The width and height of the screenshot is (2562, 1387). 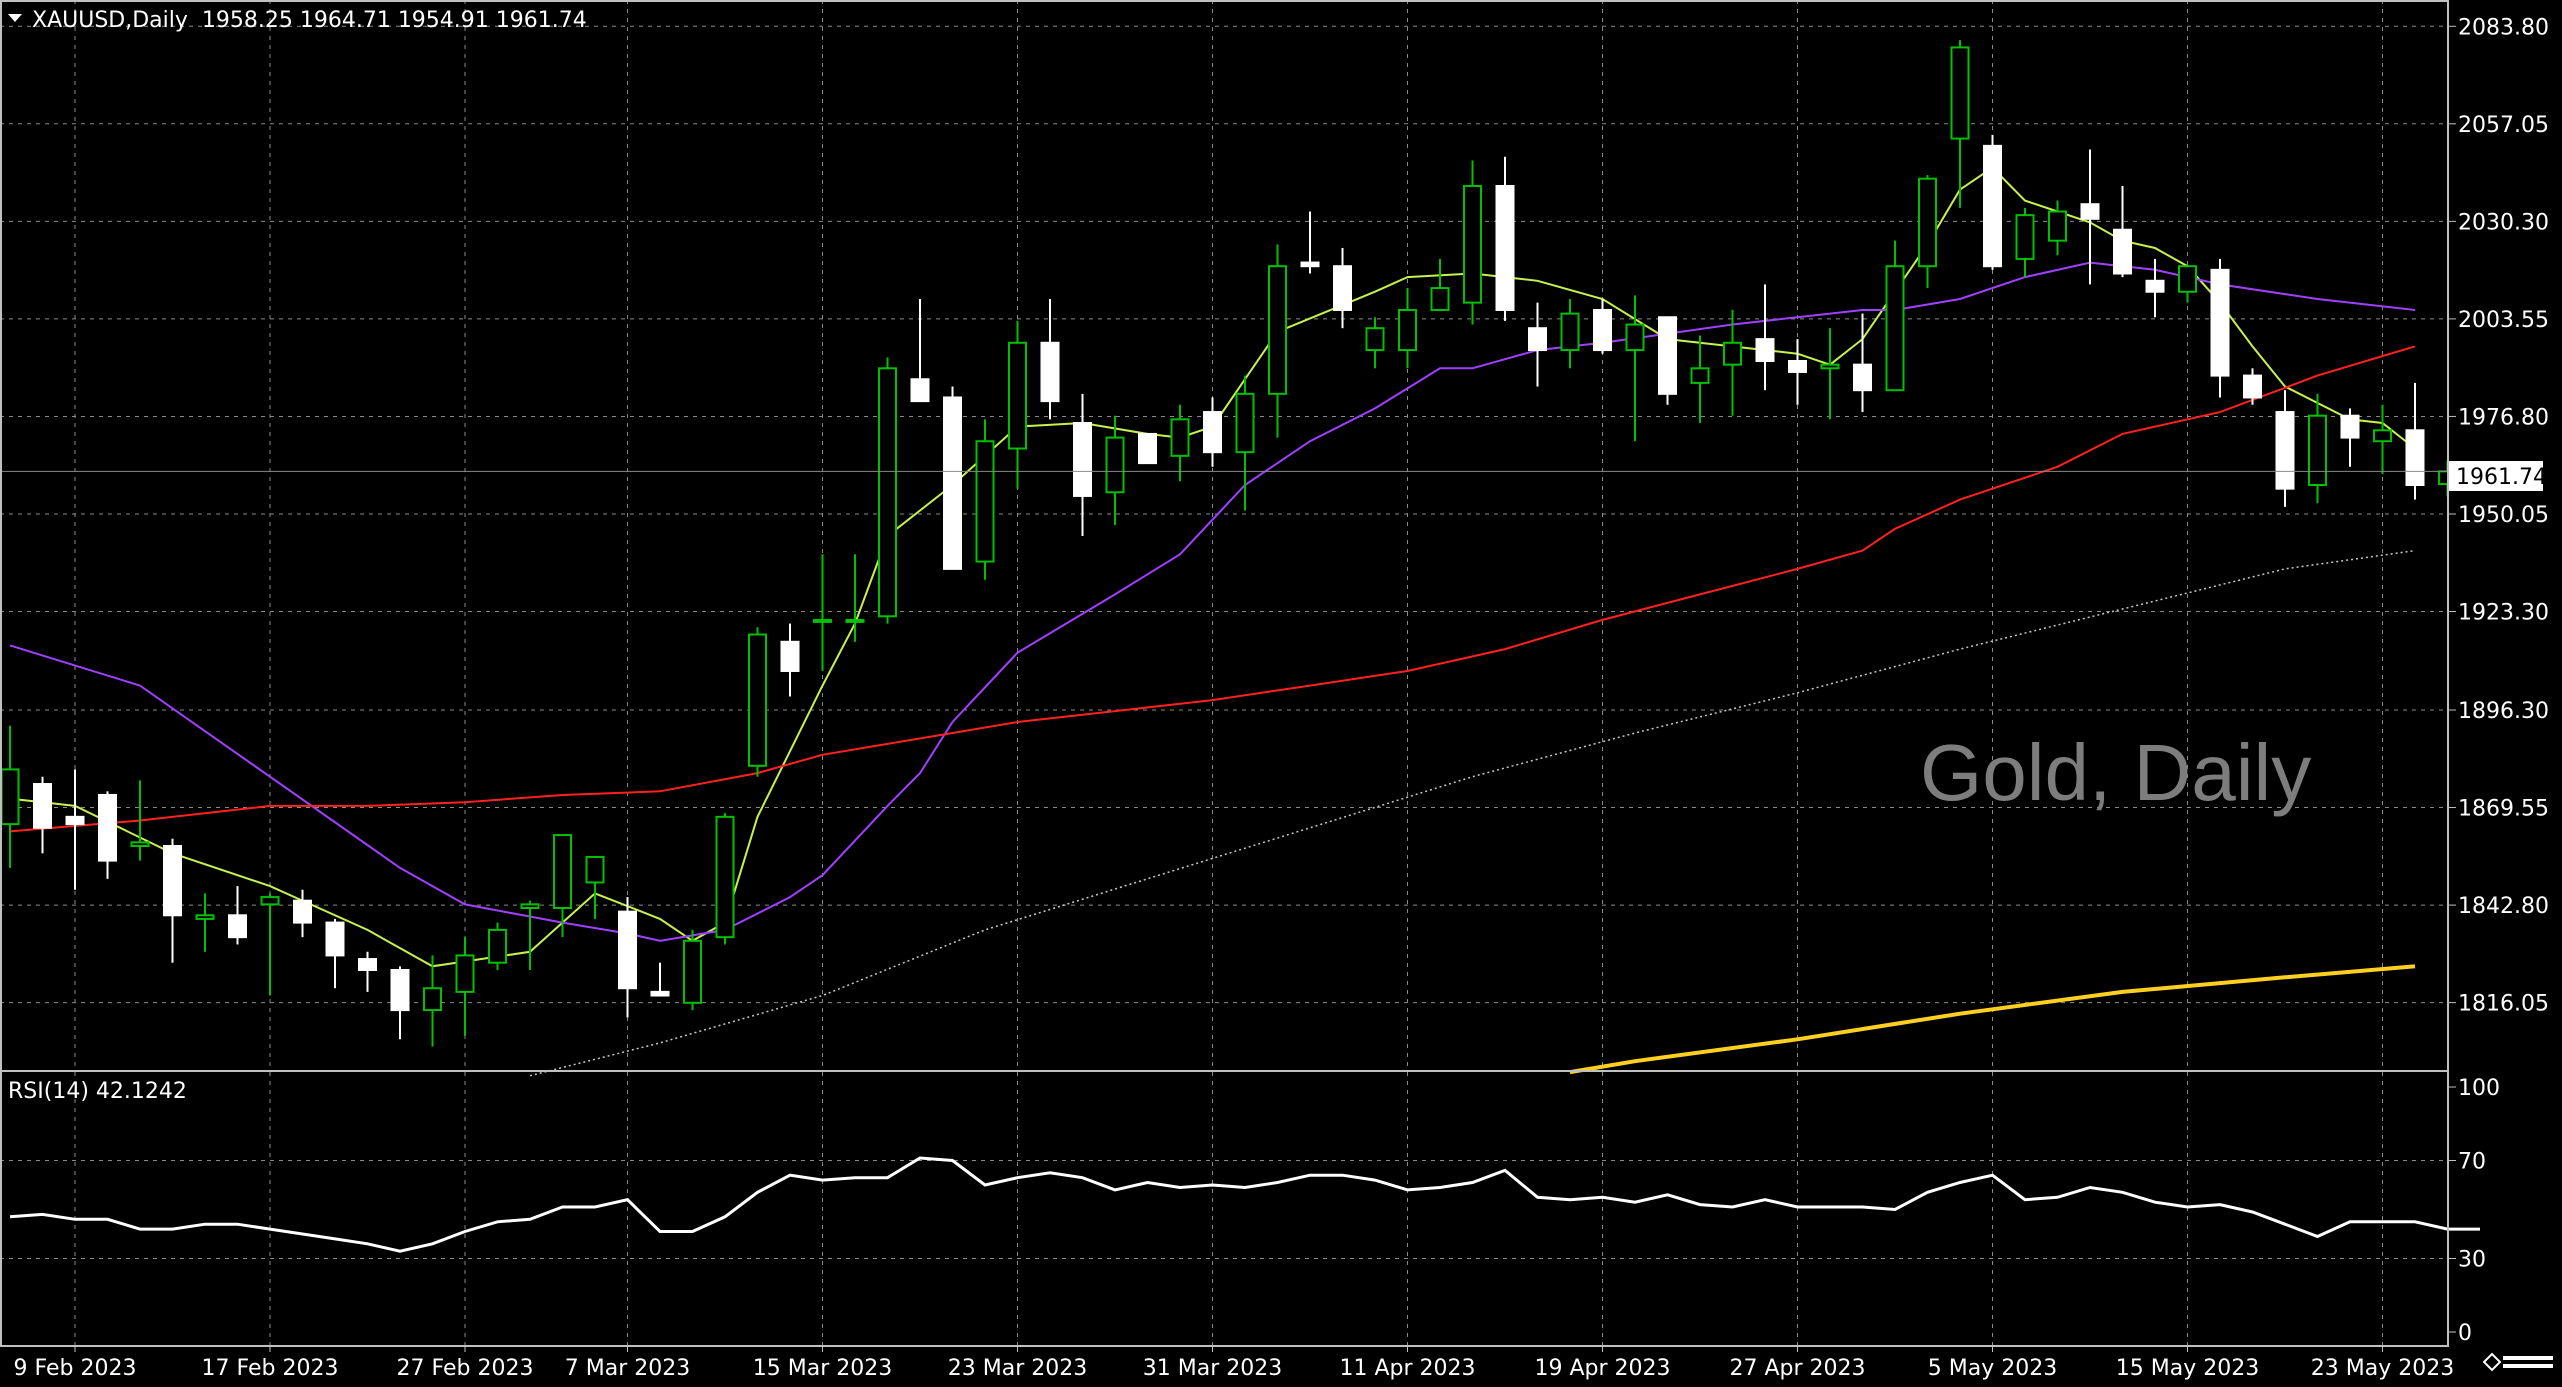 I want to click on rsi-tick-label: 100, so click(x=2479, y=1088).